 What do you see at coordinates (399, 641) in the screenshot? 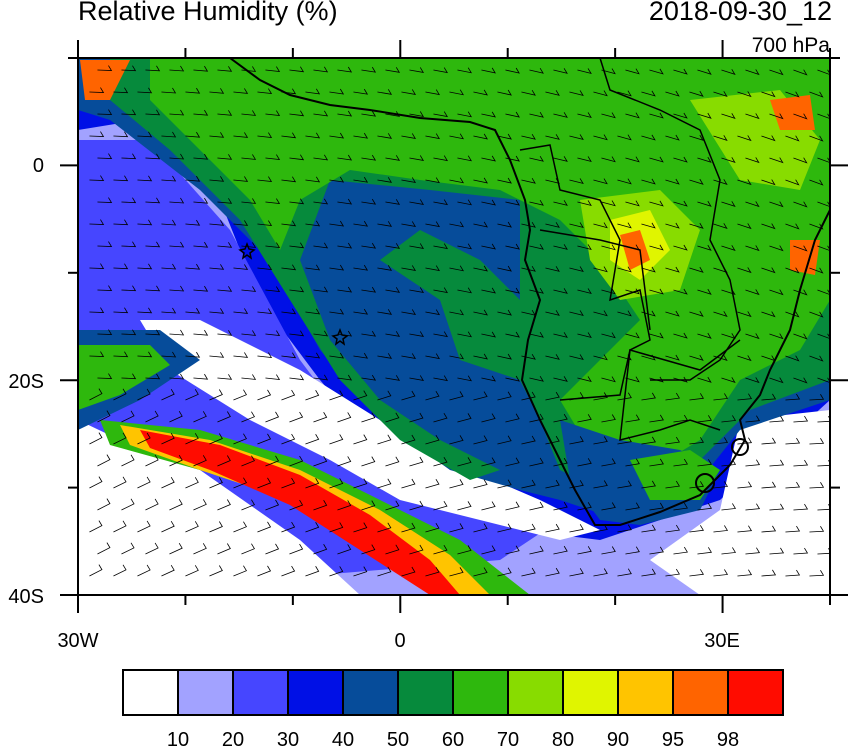
I see `lon-label-0: 0` at bounding box center [399, 641].